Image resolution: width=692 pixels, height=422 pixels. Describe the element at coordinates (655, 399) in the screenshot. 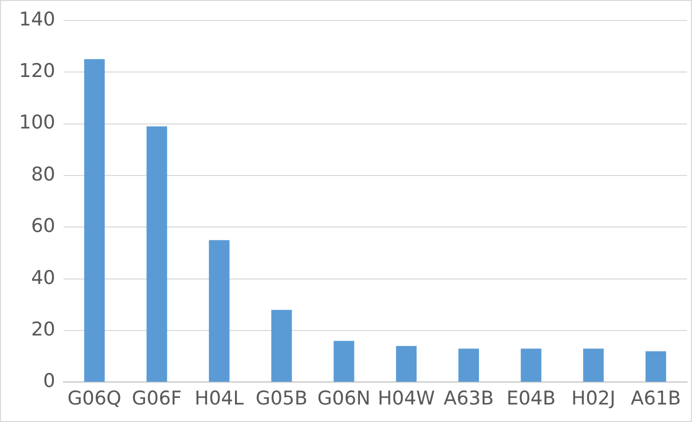

I see `x-tick-label: A61B` at that location.